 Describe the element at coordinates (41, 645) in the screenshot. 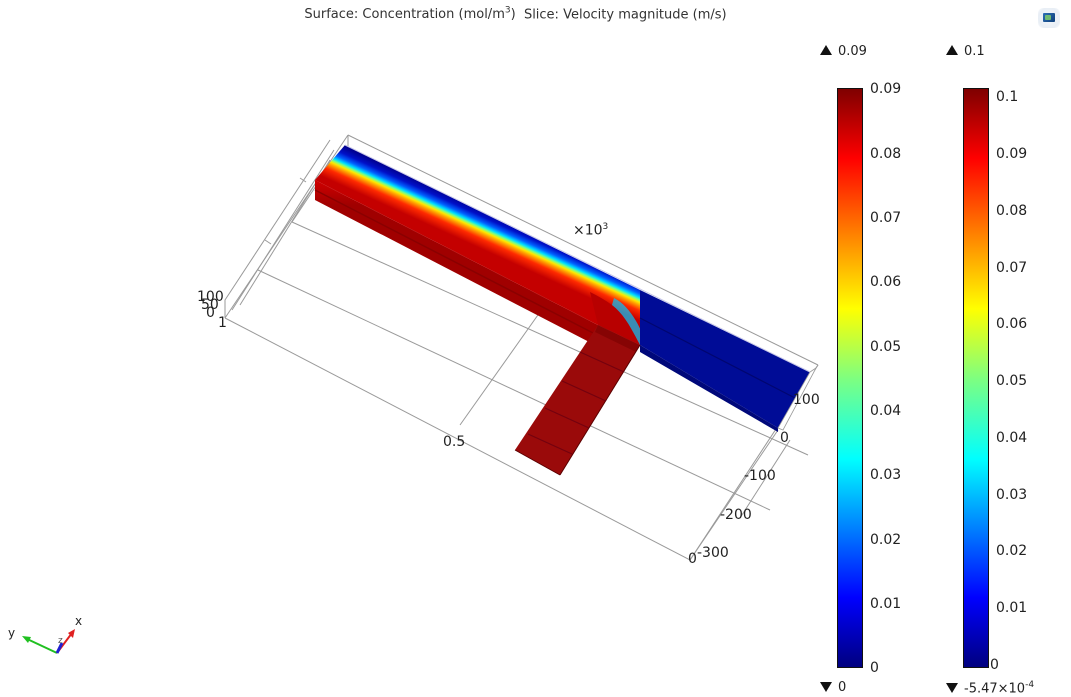

I see `triad-y-axis` at that location.